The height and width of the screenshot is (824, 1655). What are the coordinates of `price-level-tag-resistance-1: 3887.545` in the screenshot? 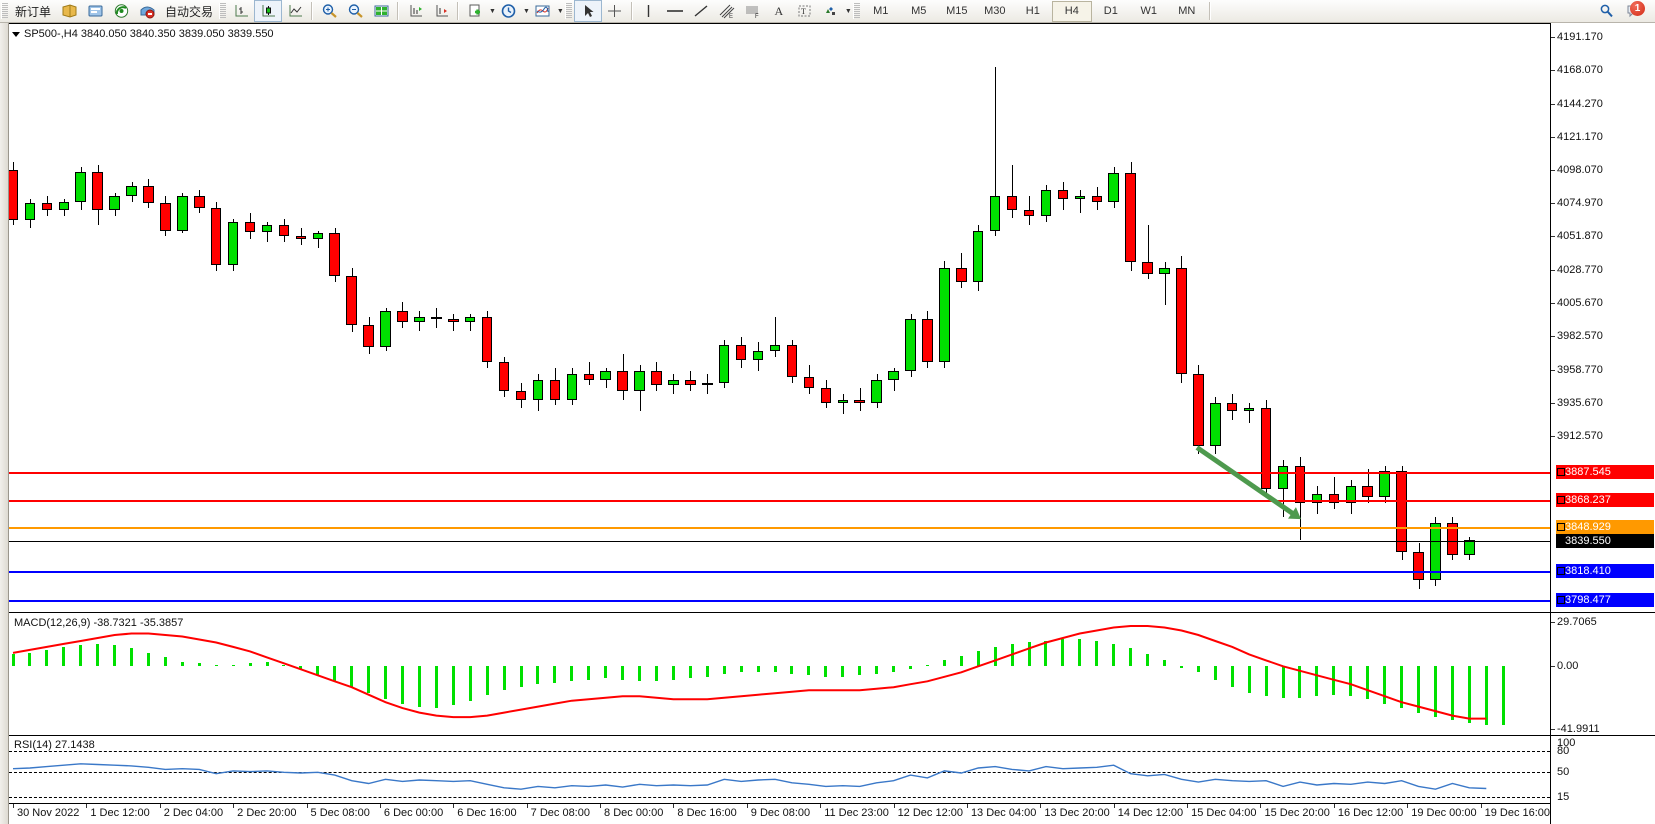 It's located at (1605, 472).